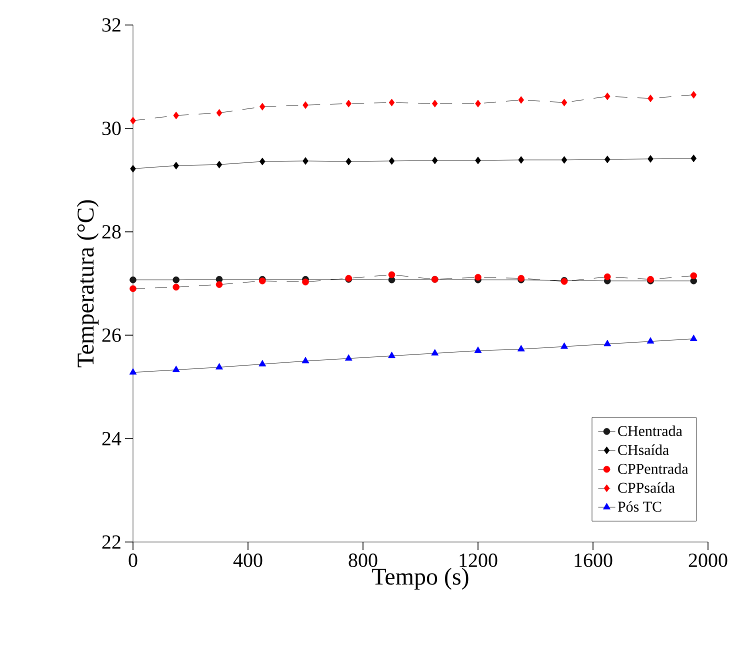 This screenshot has width=746, height=653. I want to click on y-tick-label: 30, so click(111, 129).